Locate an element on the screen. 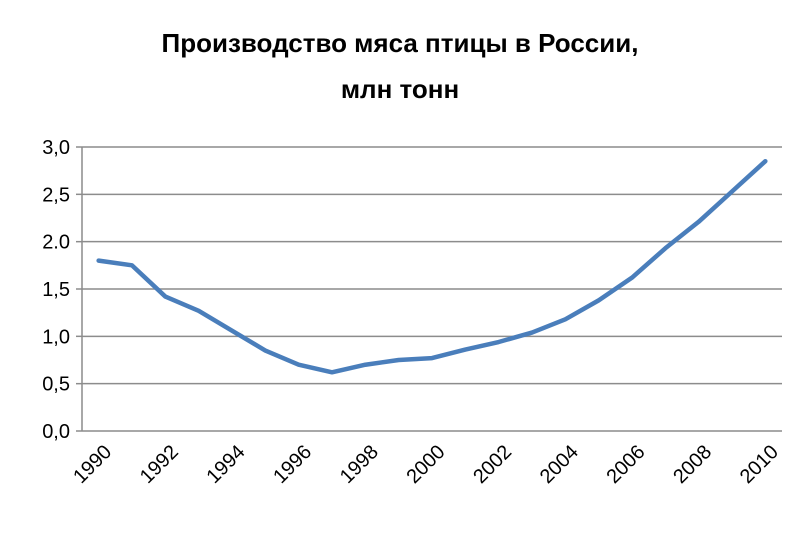  x-tick-label: 2000 is located at coordinates (426, 464).